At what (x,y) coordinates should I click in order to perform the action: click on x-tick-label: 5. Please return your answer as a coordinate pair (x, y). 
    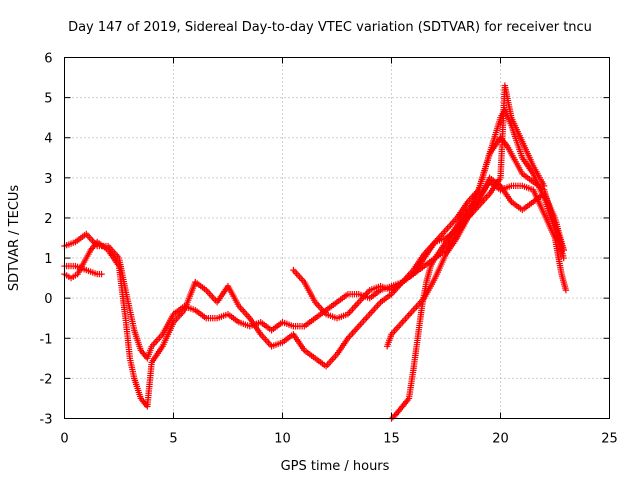
    Looking at the image, I should click on (173, 439).